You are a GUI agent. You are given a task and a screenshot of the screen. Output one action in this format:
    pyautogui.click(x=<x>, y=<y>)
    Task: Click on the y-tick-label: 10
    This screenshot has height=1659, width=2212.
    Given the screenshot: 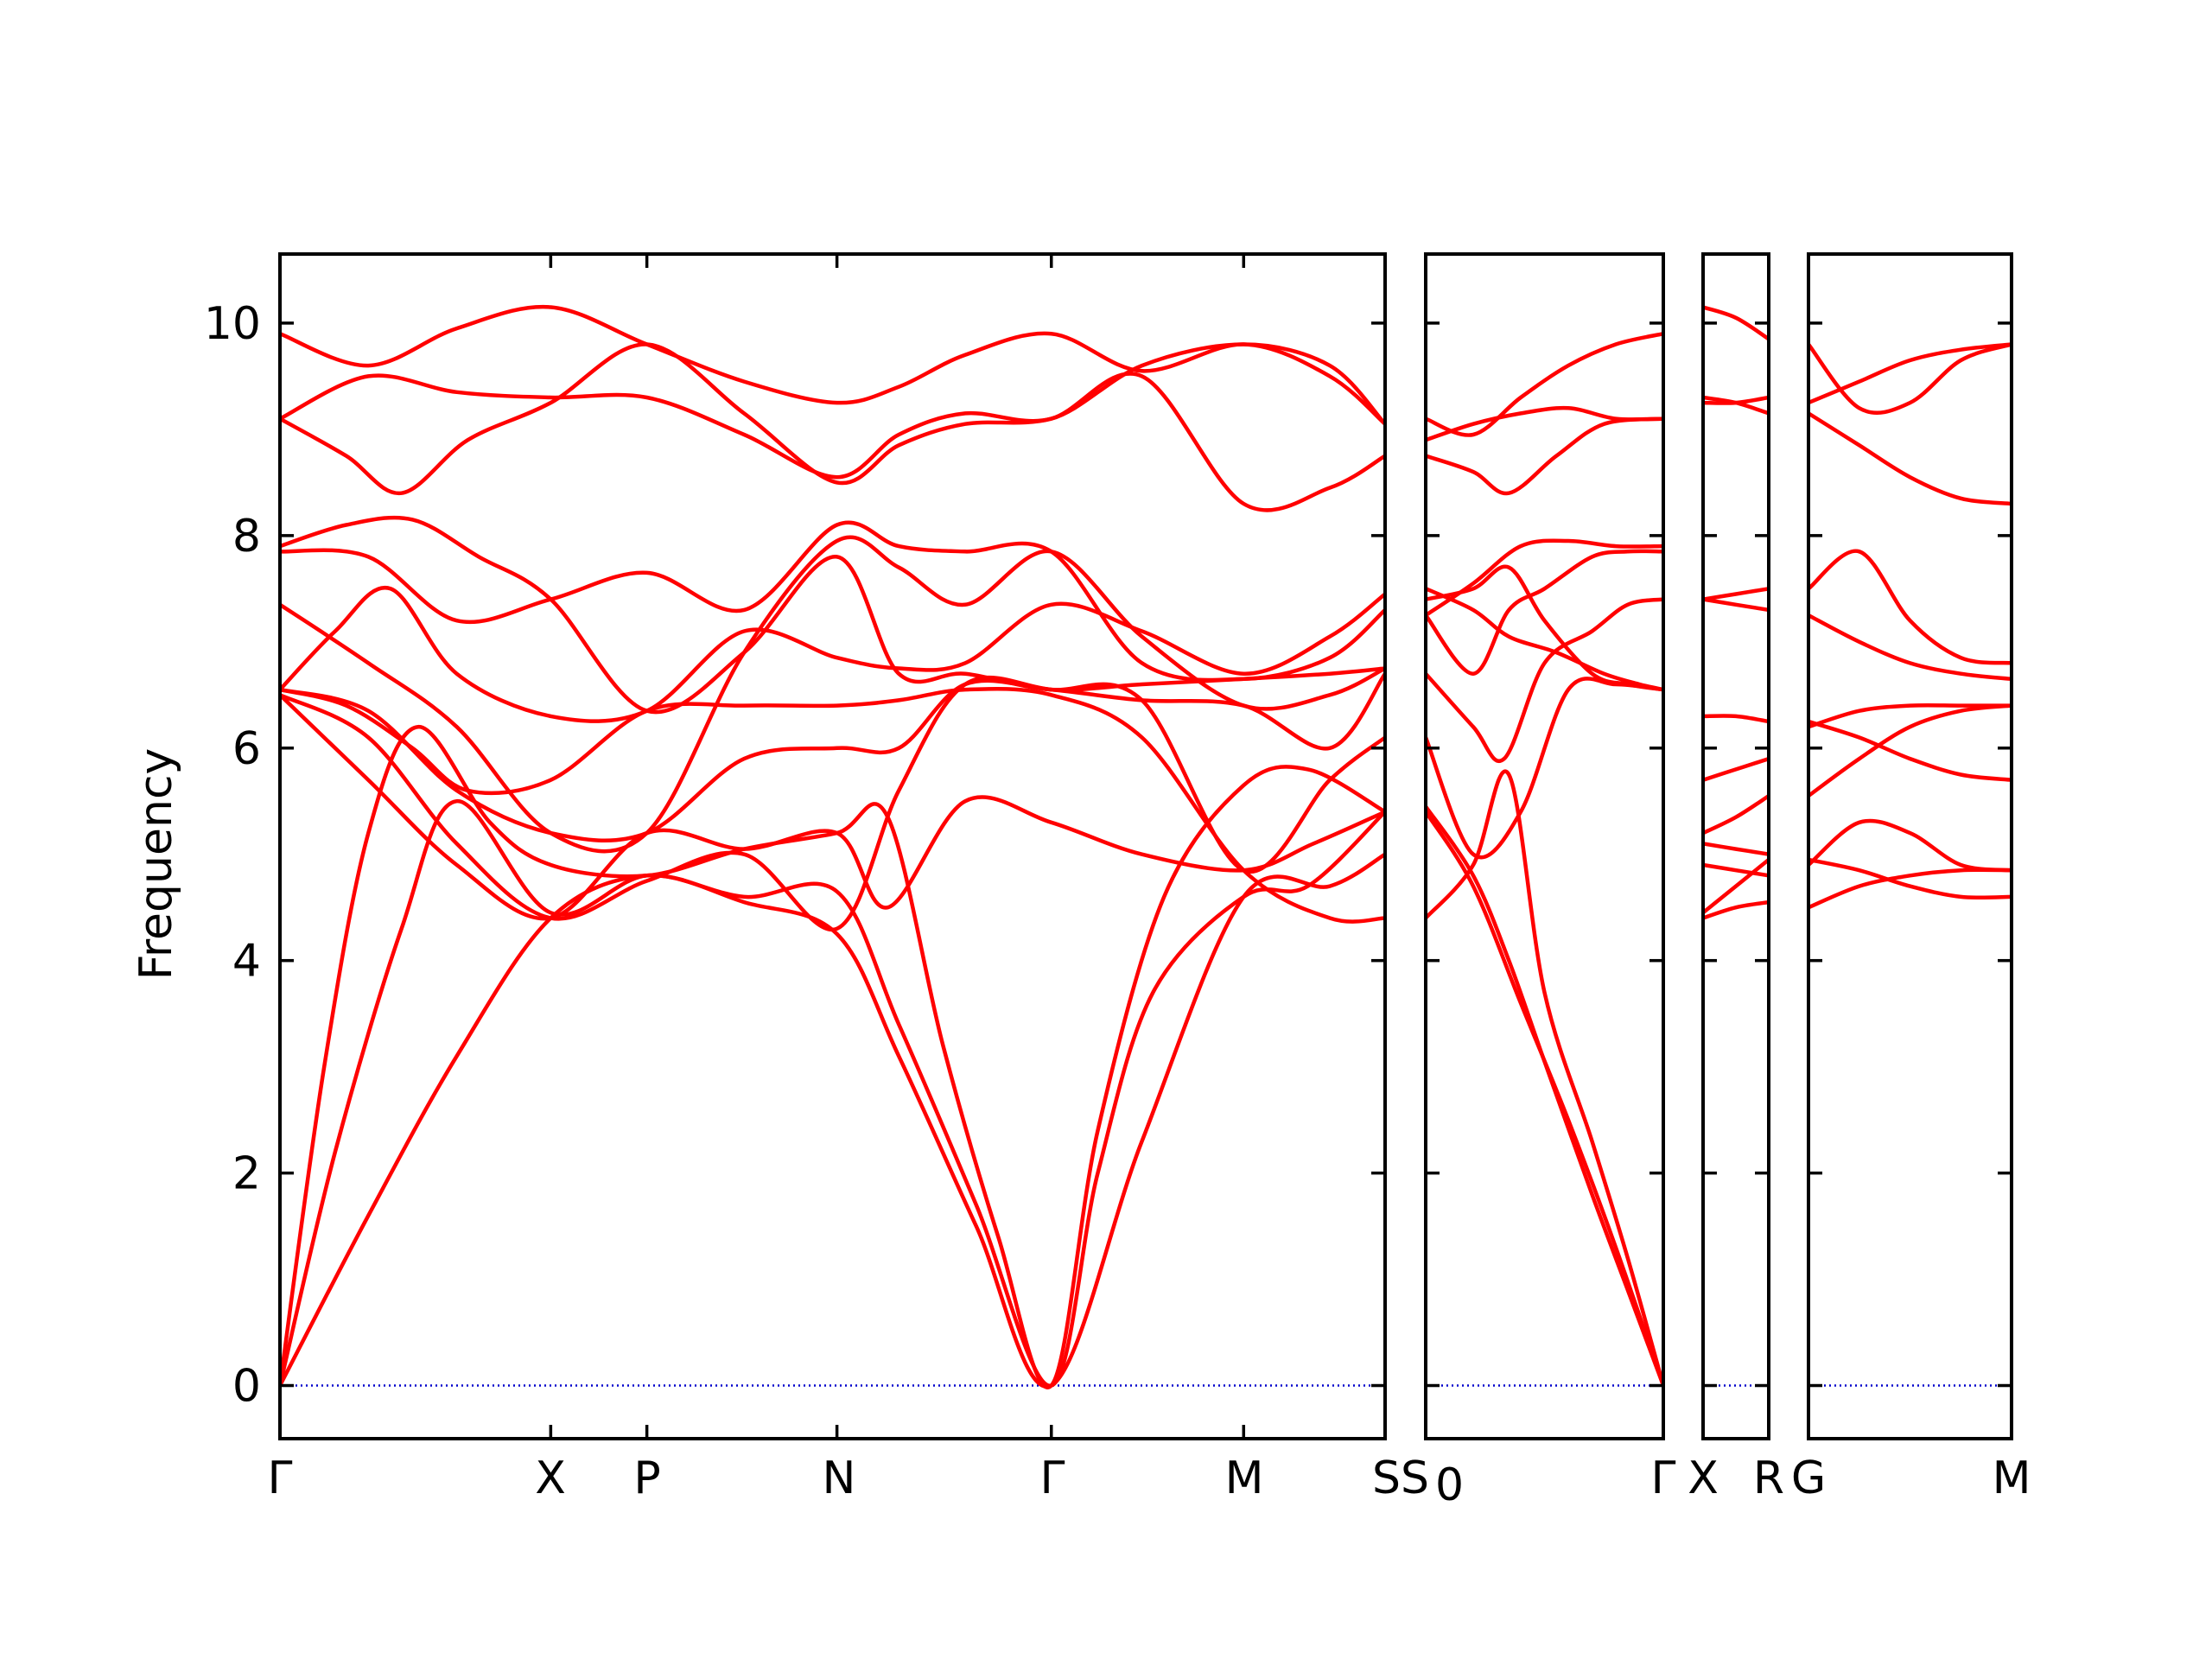 What is the action you would take?
    pyautogui.click(x=232, y=324)
    